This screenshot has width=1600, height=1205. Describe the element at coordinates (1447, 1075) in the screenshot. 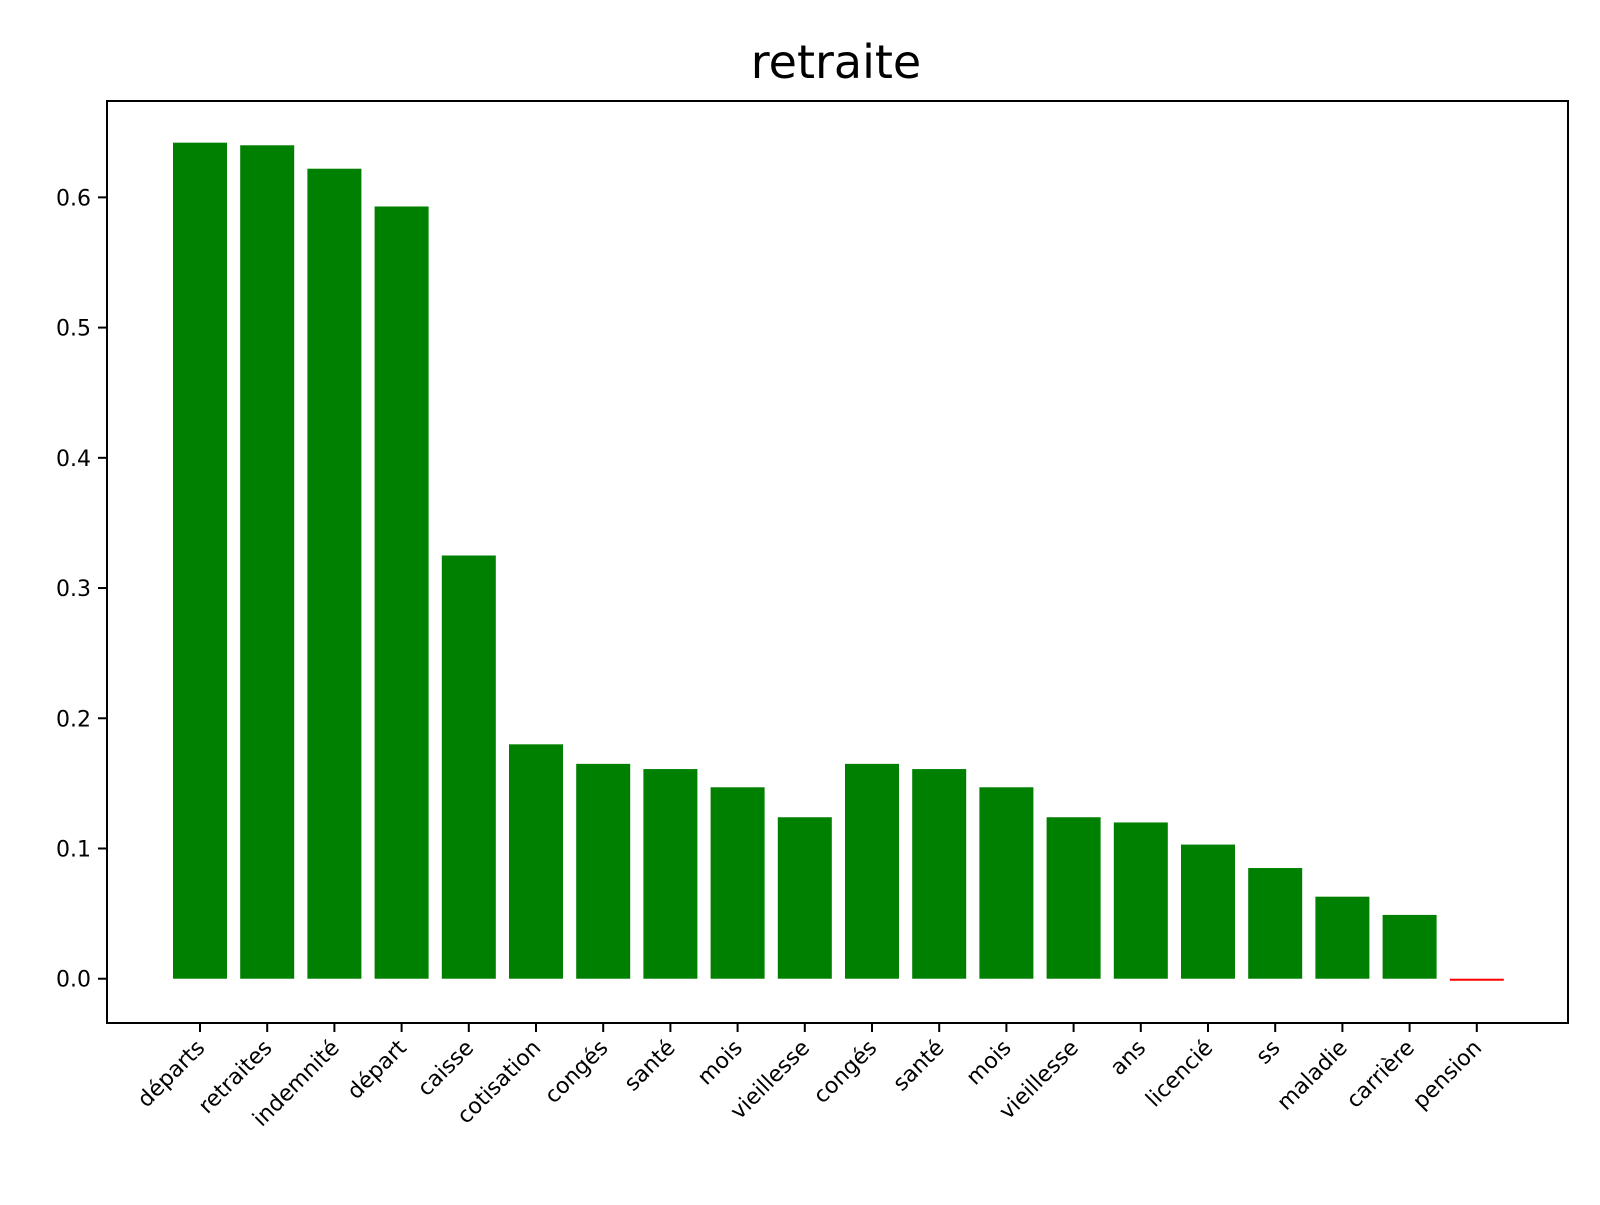

I see `x-tick-label: pension` at that location.